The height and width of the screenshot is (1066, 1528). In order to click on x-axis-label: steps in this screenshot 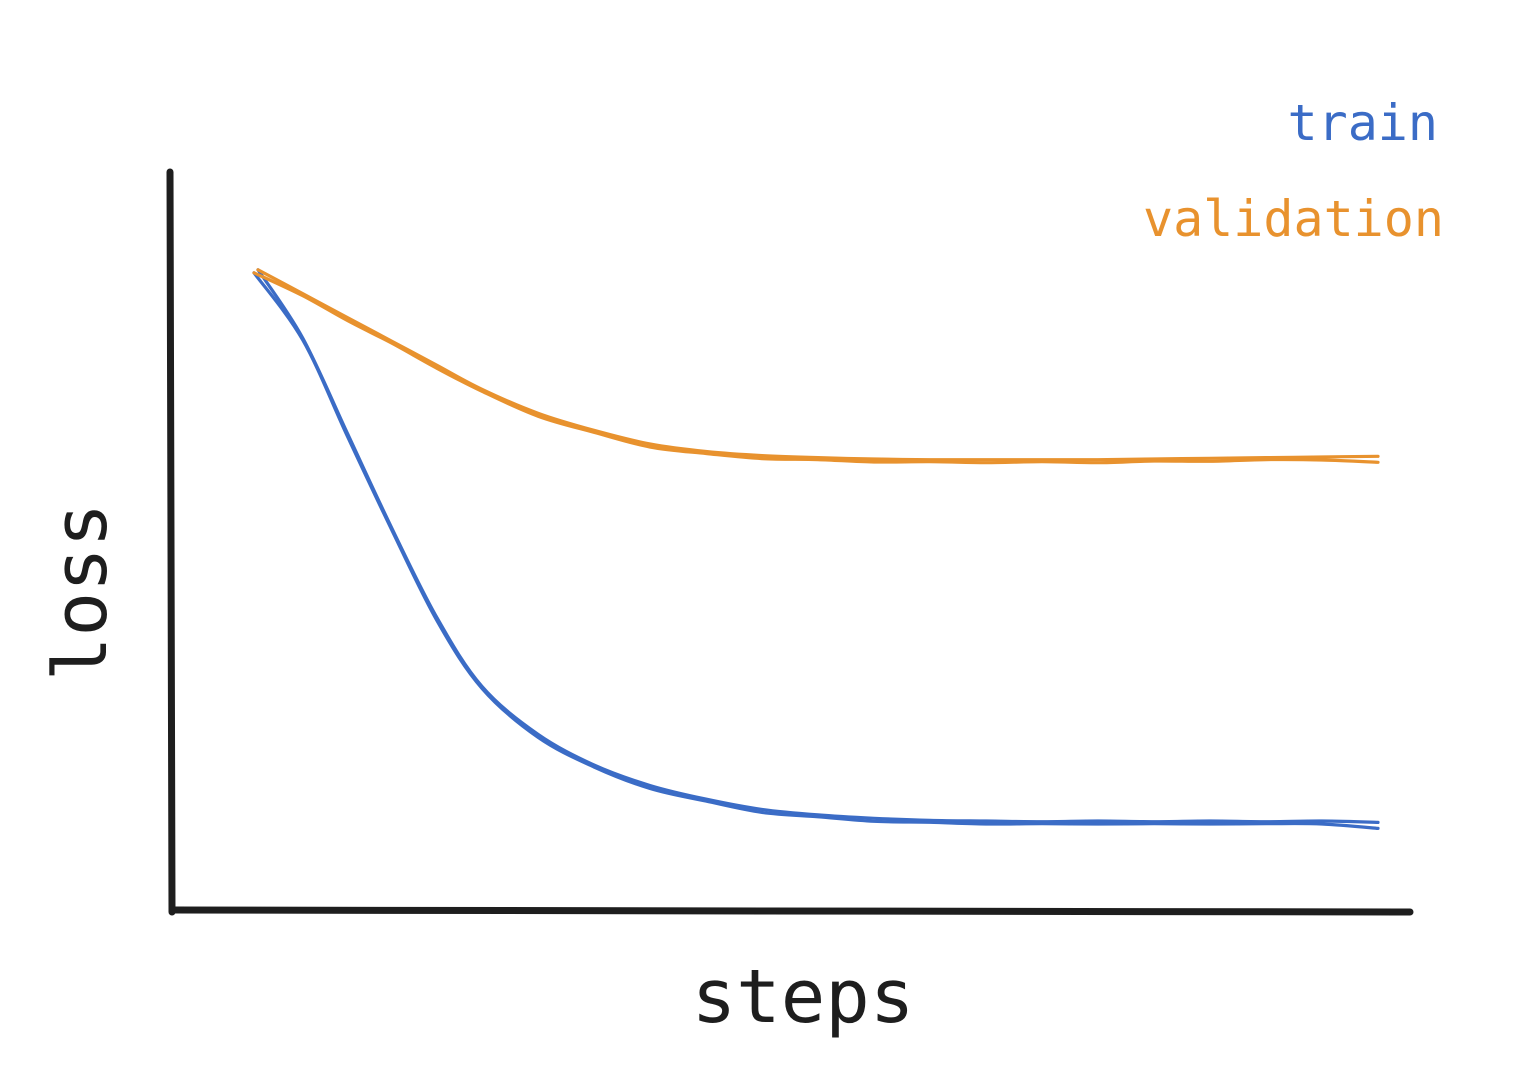, I will do `click(803, 997)`.